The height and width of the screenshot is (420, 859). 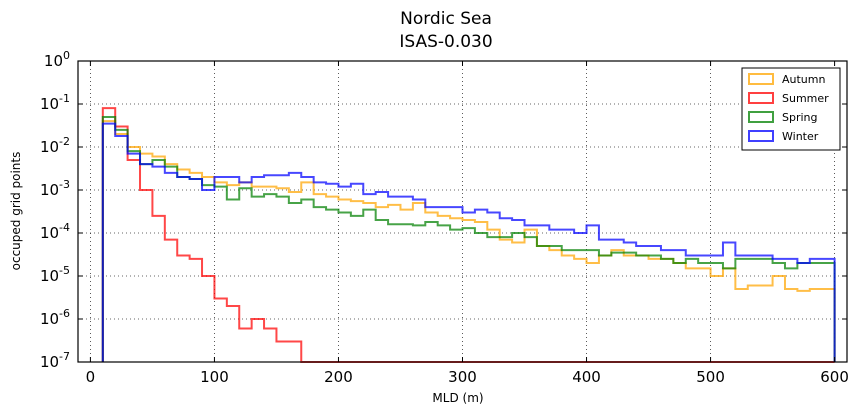 I want to click on x-tick-label: 400, so click(x=586, y=377).